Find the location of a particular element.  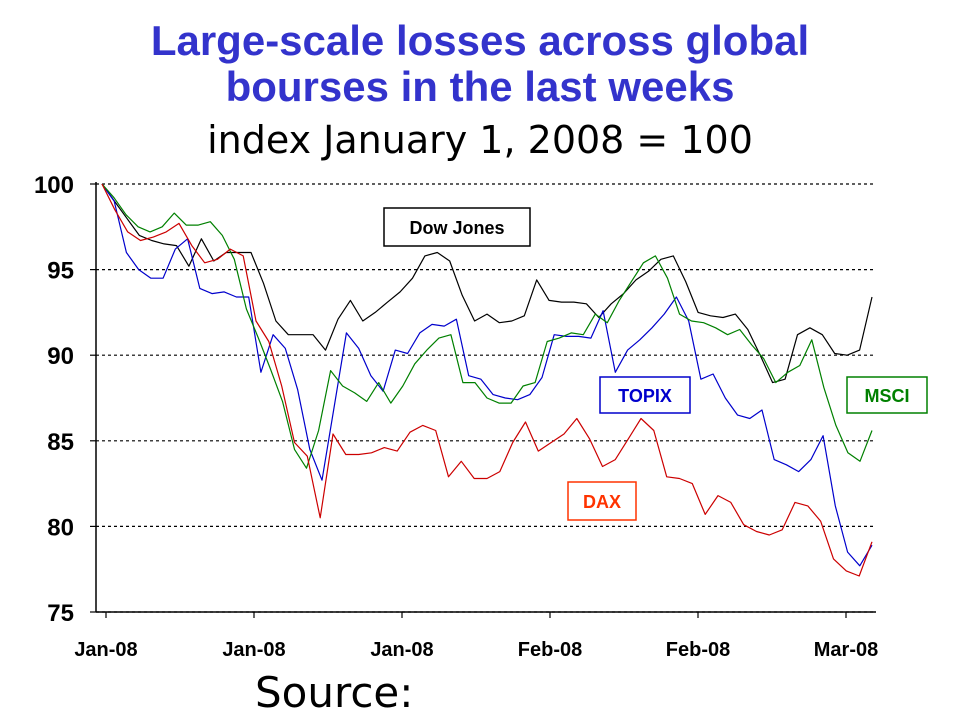

series-label-box-msci is located at coordinates (887, 395).